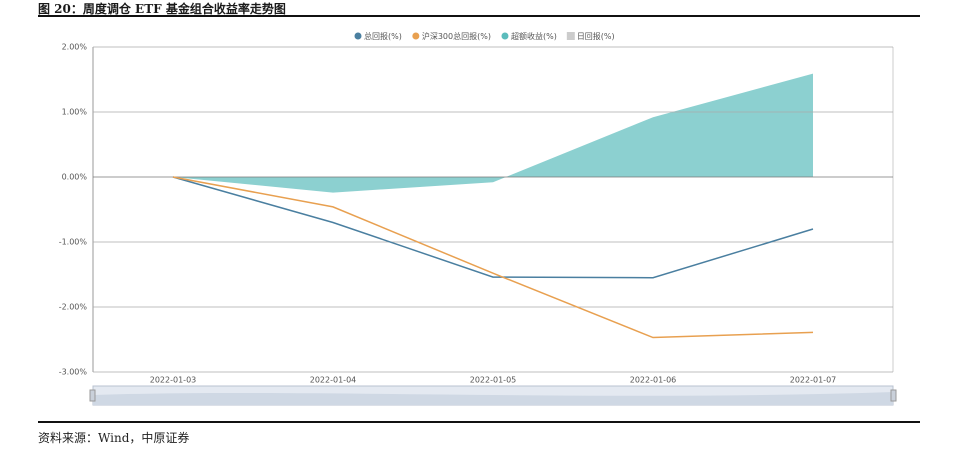 Image resolution: width=958 pixels, height=450 pixels. I want to click on y-tick-label: -3.00%, so click(73, 372).